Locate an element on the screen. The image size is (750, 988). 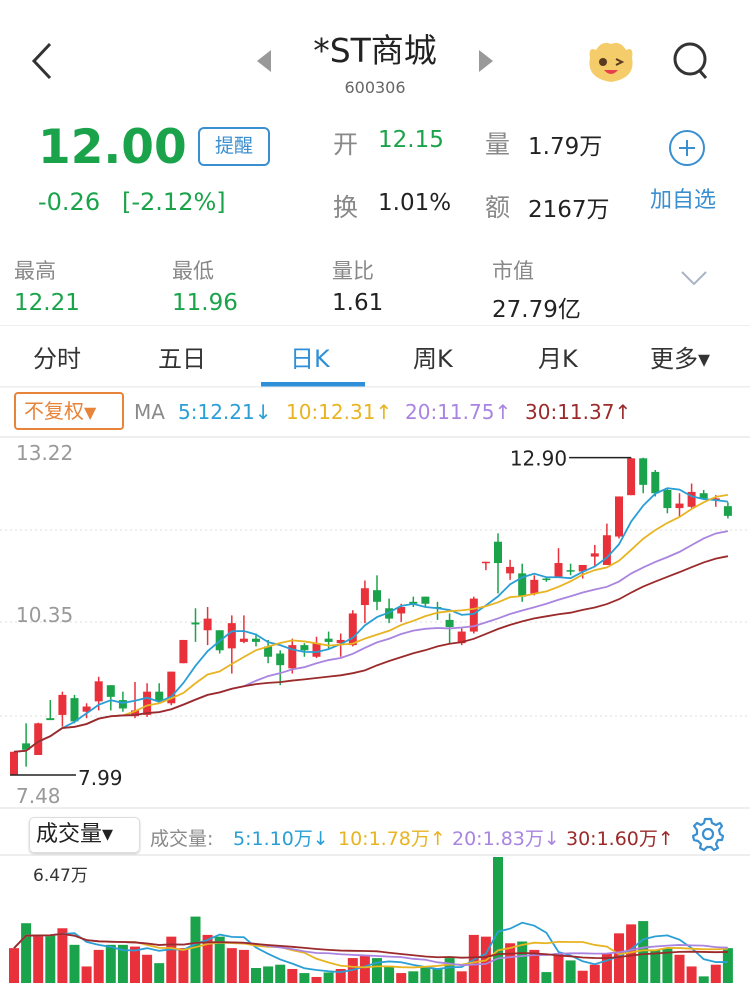
tab-more: 更多▾ is located at coordinates (680, 359).